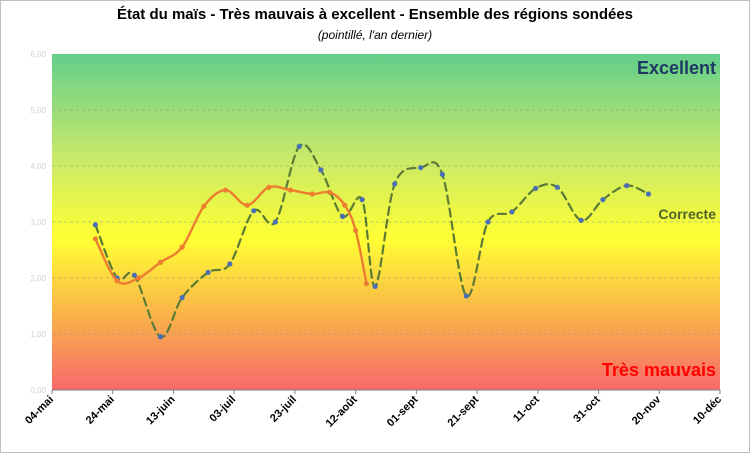 The width and height of the screenshot is (750, 453). What do you see at coordinates (39, 410) in the screenshot?
I see `x-tick-label: 04-mai` at bounding box center [39, 410].